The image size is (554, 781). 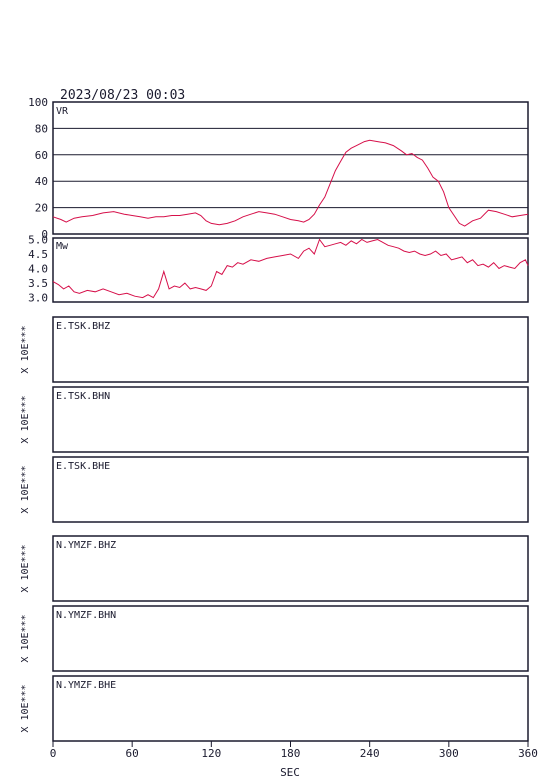 I want to click on station-panel: N.YMZF.BHZ X 10E***, so click(x=274, y=568).